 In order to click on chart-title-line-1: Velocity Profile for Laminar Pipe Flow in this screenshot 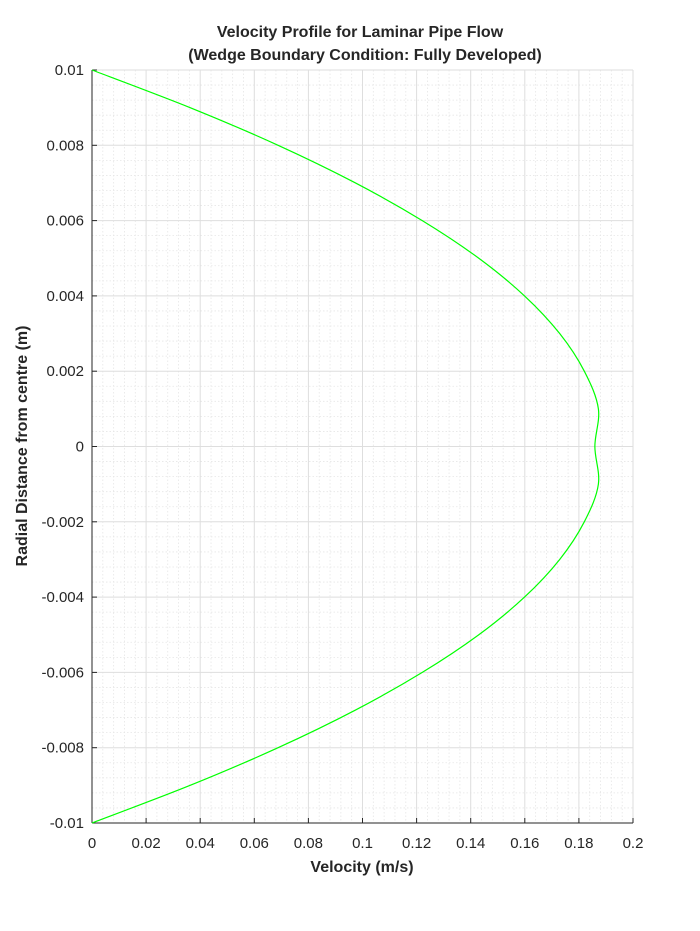, I will do `click(360, 32)`.